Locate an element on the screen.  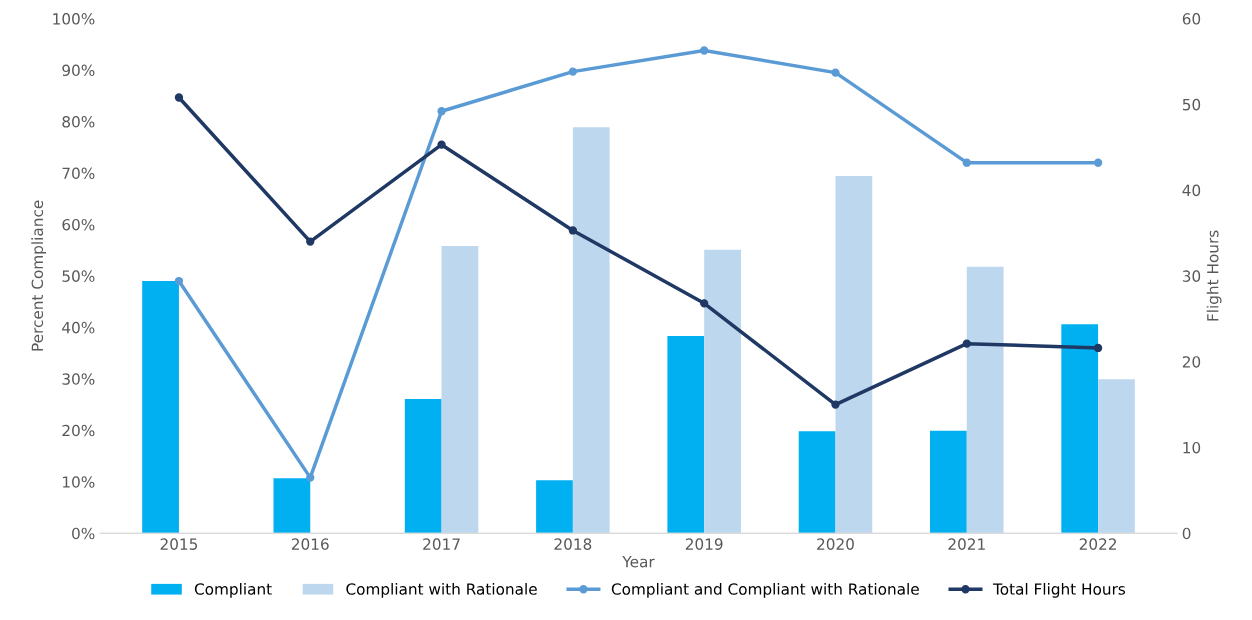
x-tick-label: 2017 is located at coordinates (441, 544).